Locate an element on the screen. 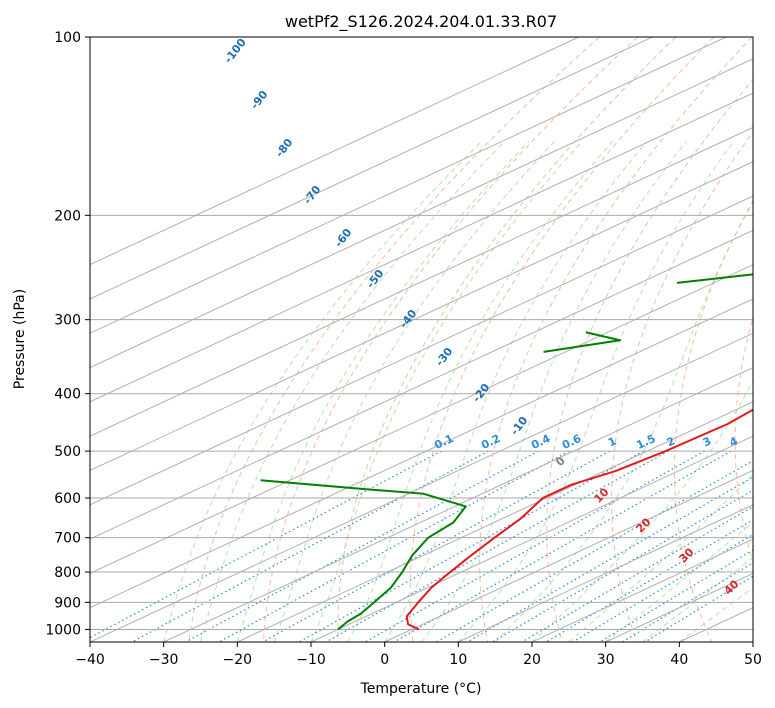  y-tick-label: 600 is located at coordinates (67, 499).